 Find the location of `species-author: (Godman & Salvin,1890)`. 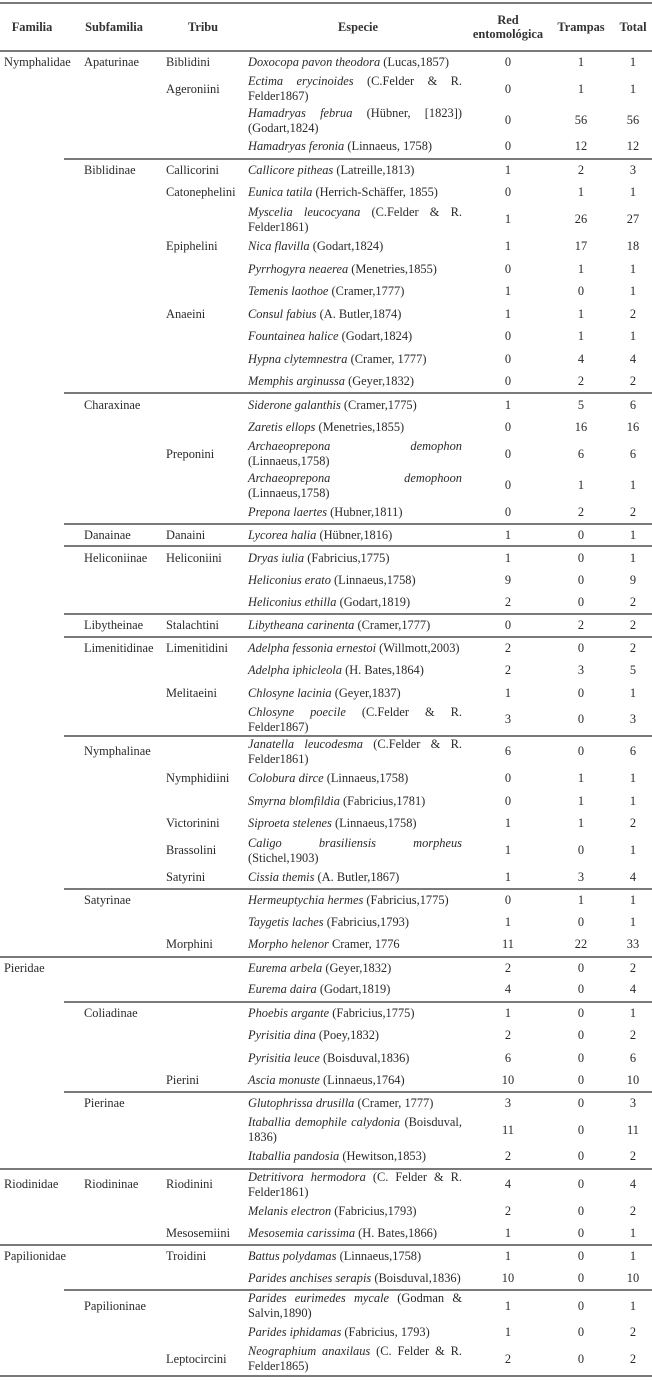

species-author: (Godman & Salvin,1890) is located at coordinates (355, 1306).